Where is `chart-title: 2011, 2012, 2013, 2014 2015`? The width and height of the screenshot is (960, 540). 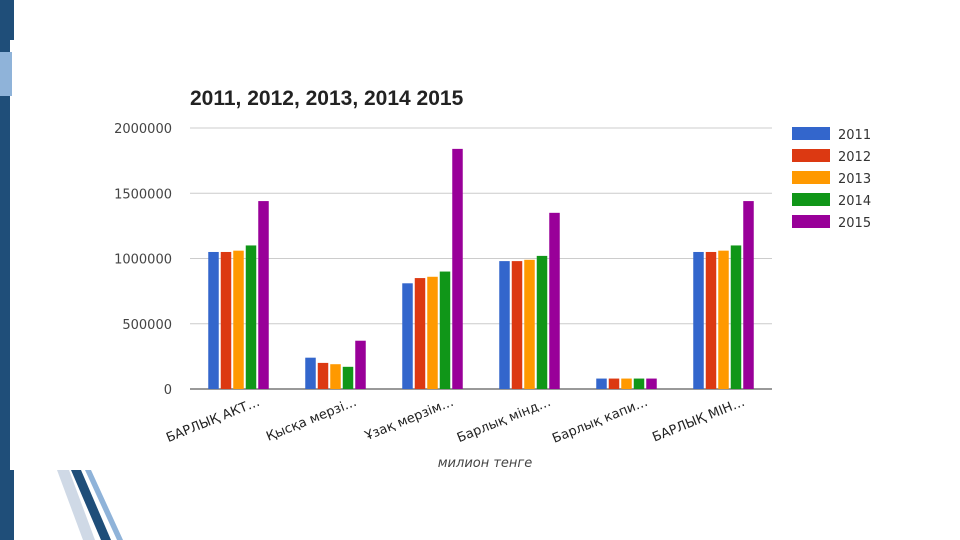 chart-title: 2011, 2012, 2013, 2014 2015 is located at coordinates (327, 98).